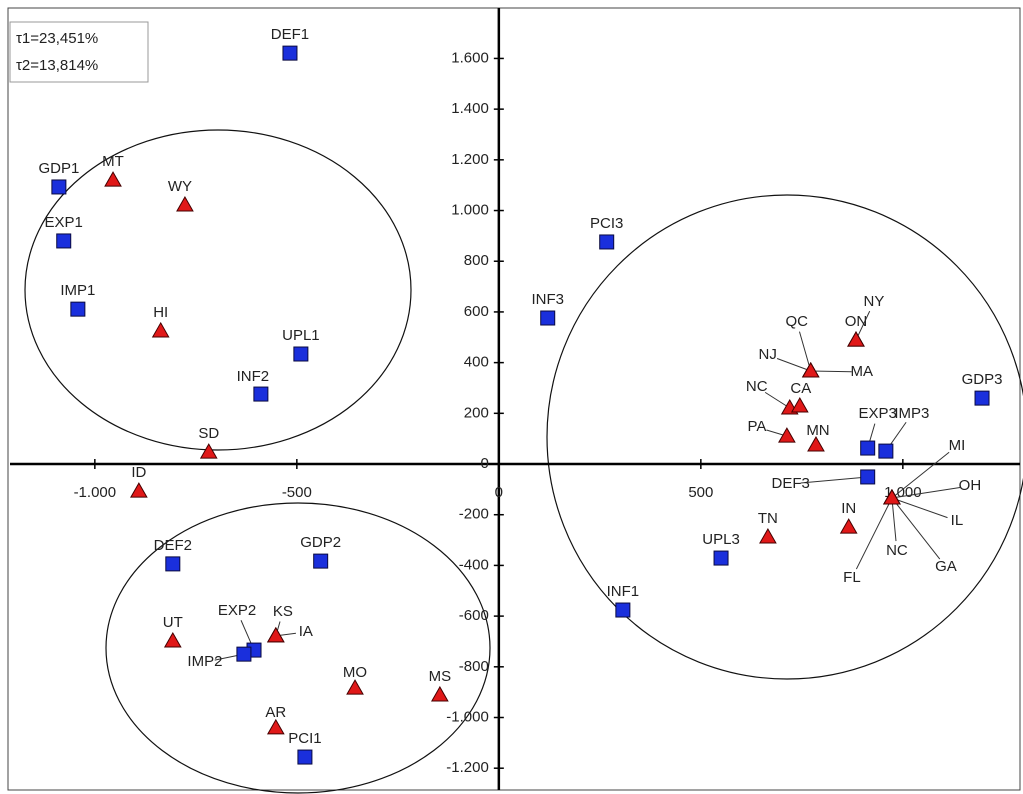 The width and height of the screenshot is (1023, 794). What do you see at coordinates (306, 631) in the screenshot?
I see `point-label: IA` at bounding box center [306, 631].